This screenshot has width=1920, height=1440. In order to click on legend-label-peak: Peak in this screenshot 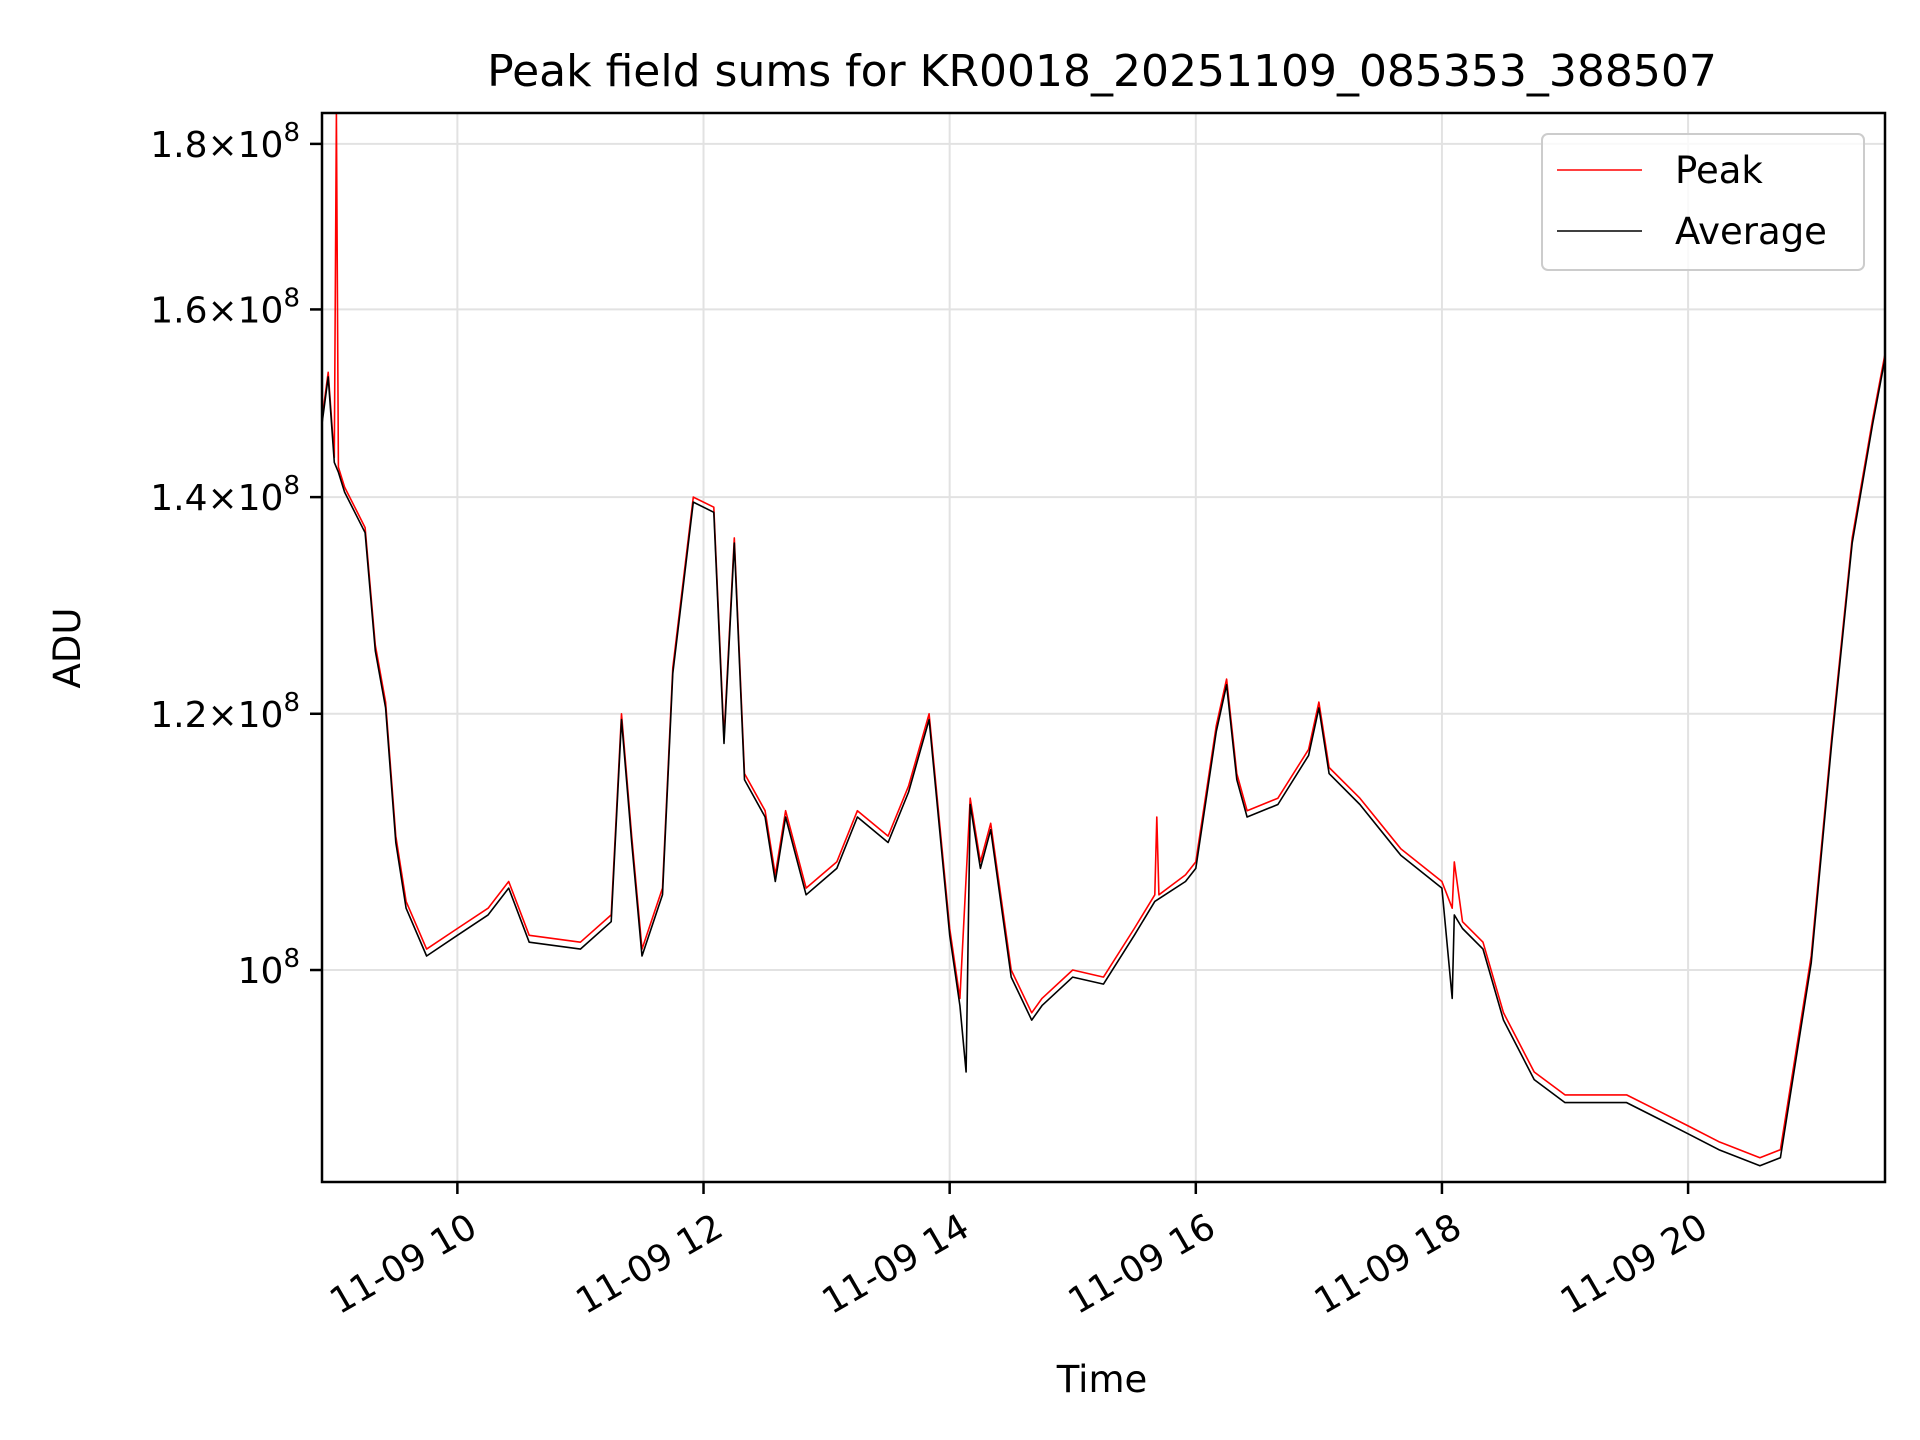, I will do `click(1719, 170)`.